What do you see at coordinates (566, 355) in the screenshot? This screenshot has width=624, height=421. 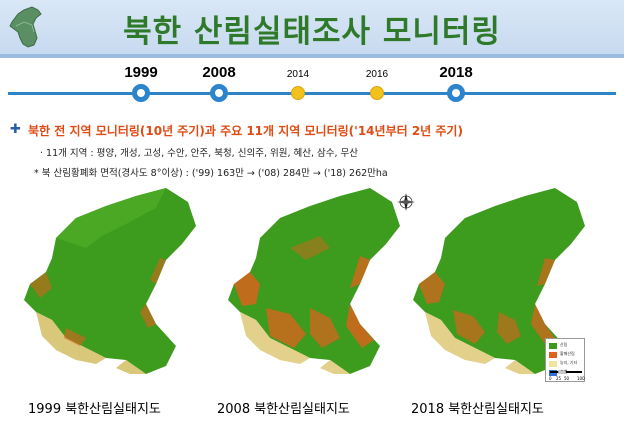 I see `legend-item-degraded: 황폐산림` at bounding box center [566, 355].